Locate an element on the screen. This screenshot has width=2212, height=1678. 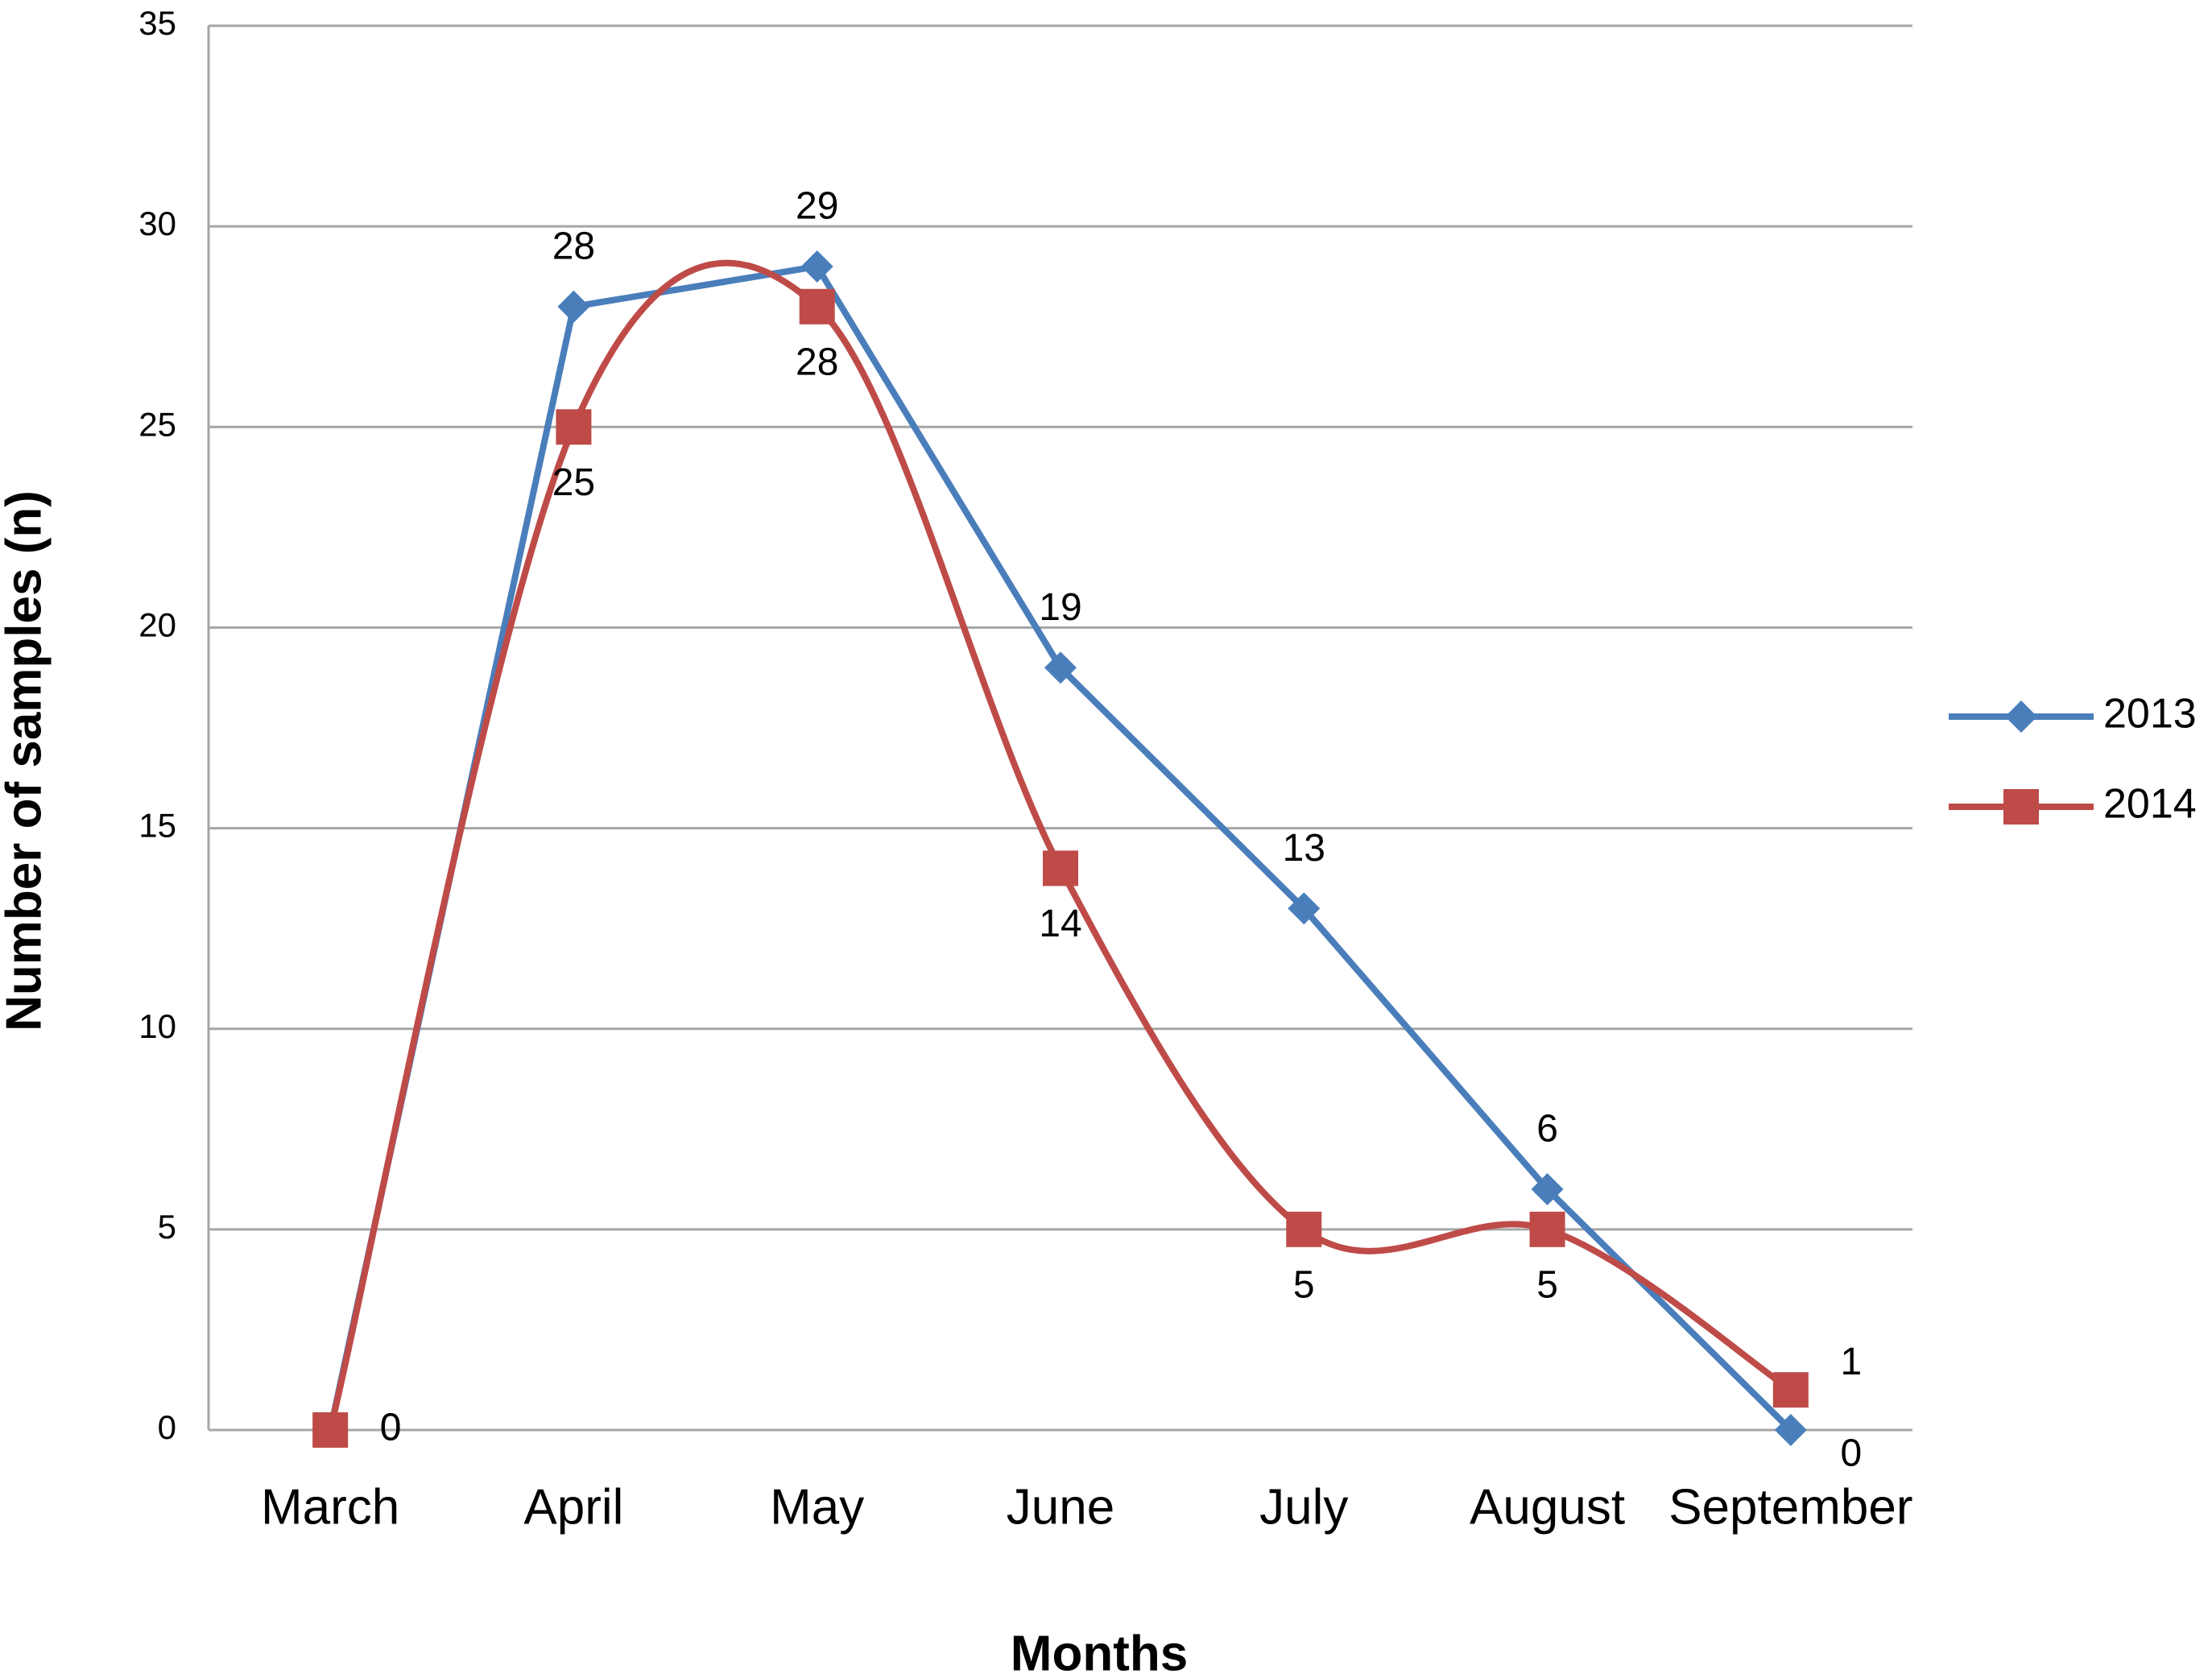
x-tick-label: March is located at coordinates (330, 1507).